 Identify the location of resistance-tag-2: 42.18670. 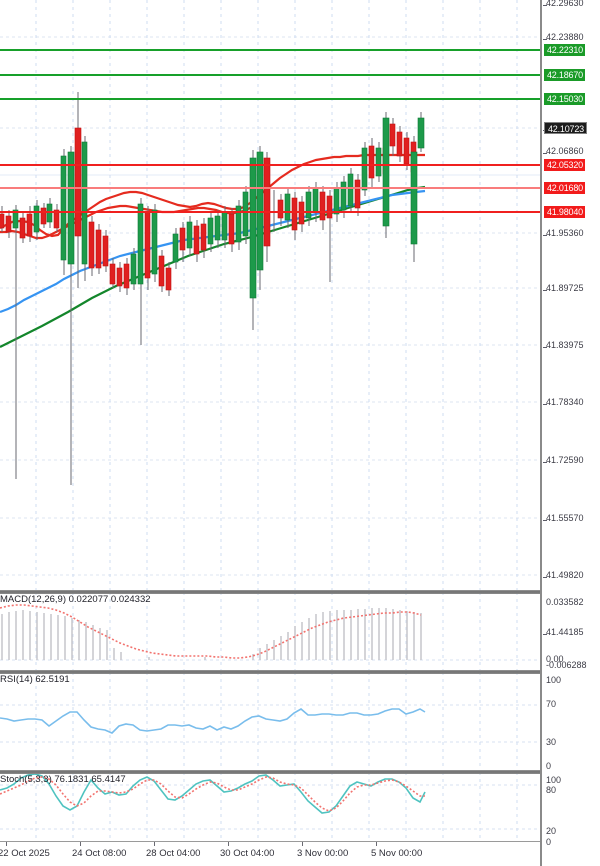
(564, 75).